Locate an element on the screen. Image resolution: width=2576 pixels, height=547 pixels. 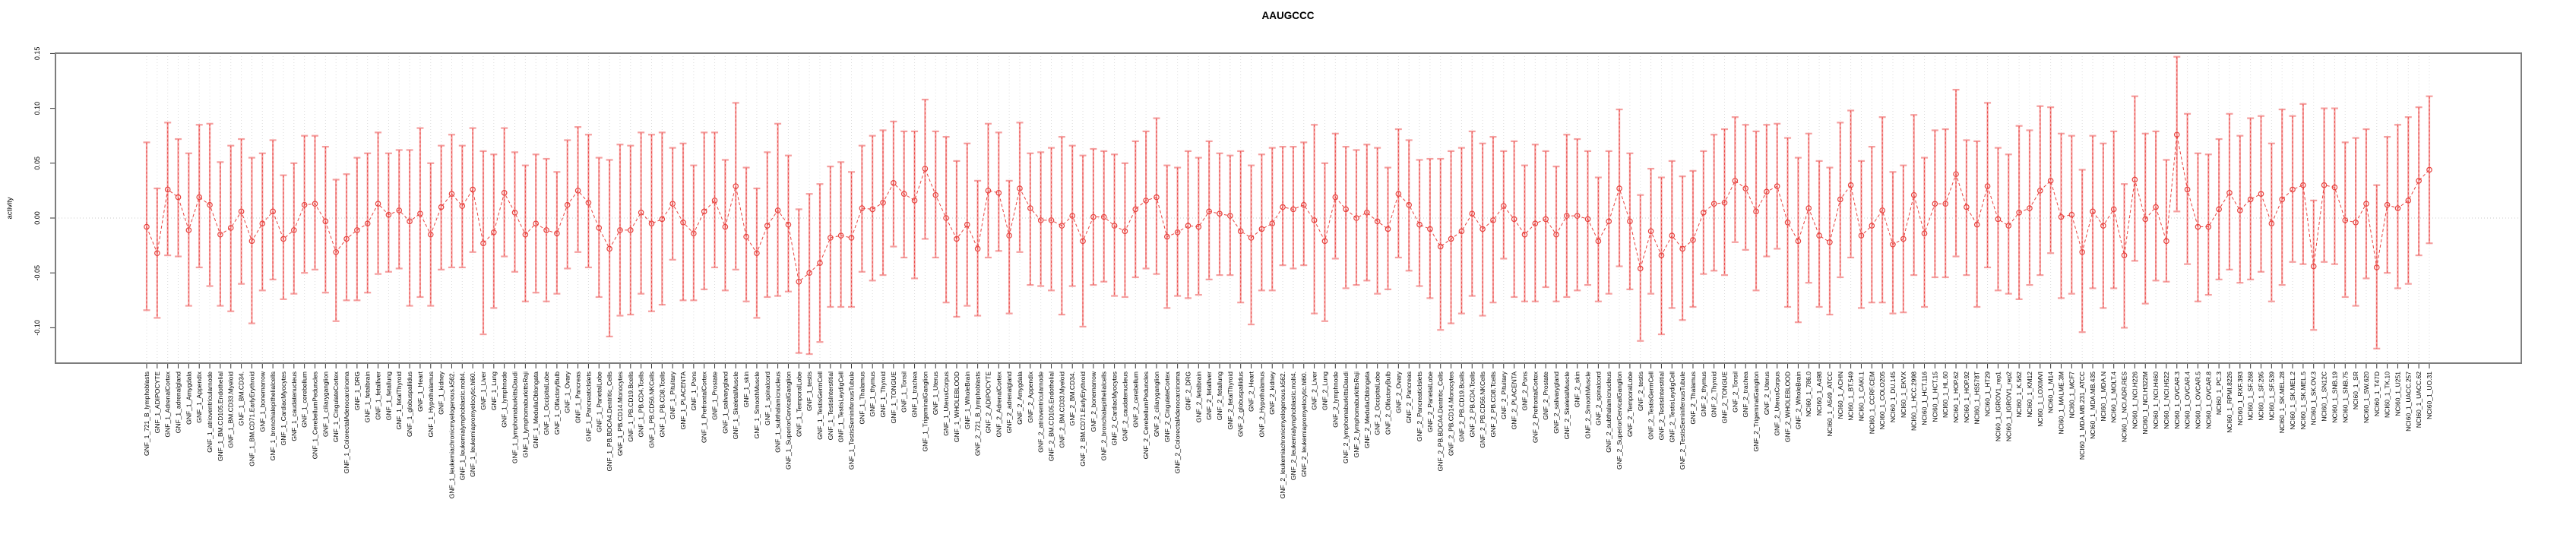
x-tick-label: GNF_2_MedullaOblongata is located at coordinates (1367, 410).